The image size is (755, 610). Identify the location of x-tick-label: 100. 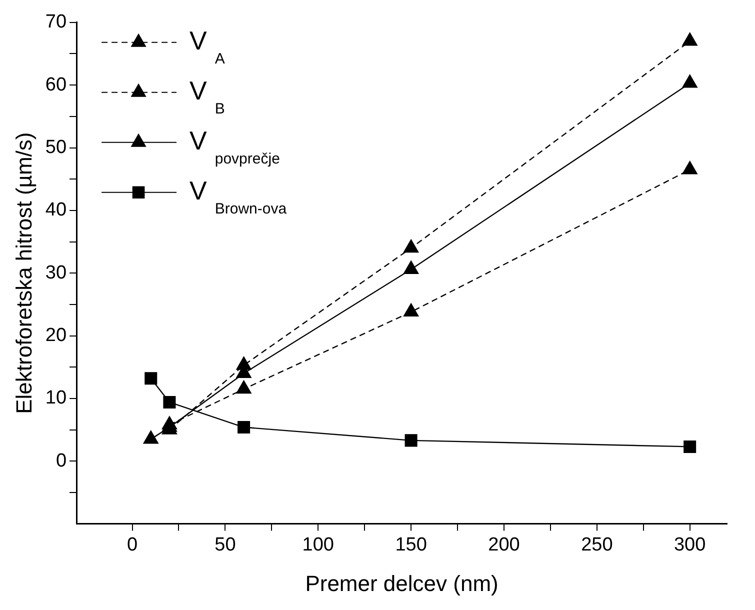
(318, 545).